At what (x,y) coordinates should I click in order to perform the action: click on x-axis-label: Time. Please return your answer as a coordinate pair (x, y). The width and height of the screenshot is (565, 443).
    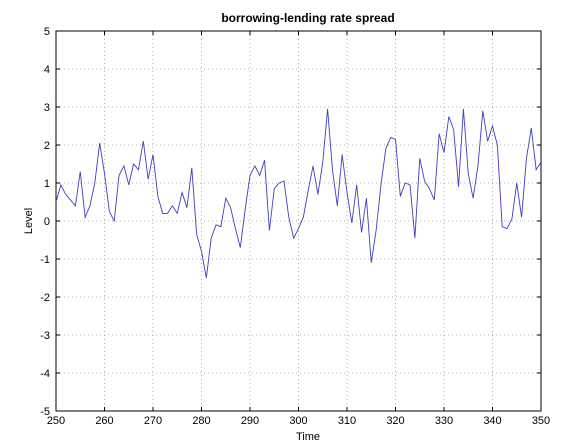
    Looking at the image, I should click on (308, 437).